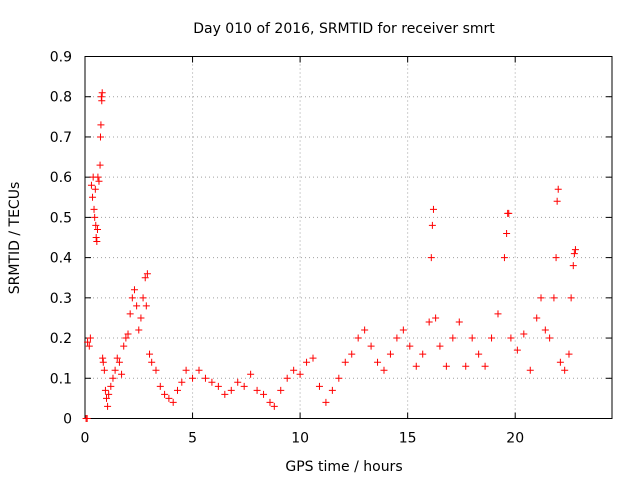 This screenshot has width=640, height=480. Describe the element at coordinates (192, 439) in the screenshot. I see `x-tick-label: 5` at that location.